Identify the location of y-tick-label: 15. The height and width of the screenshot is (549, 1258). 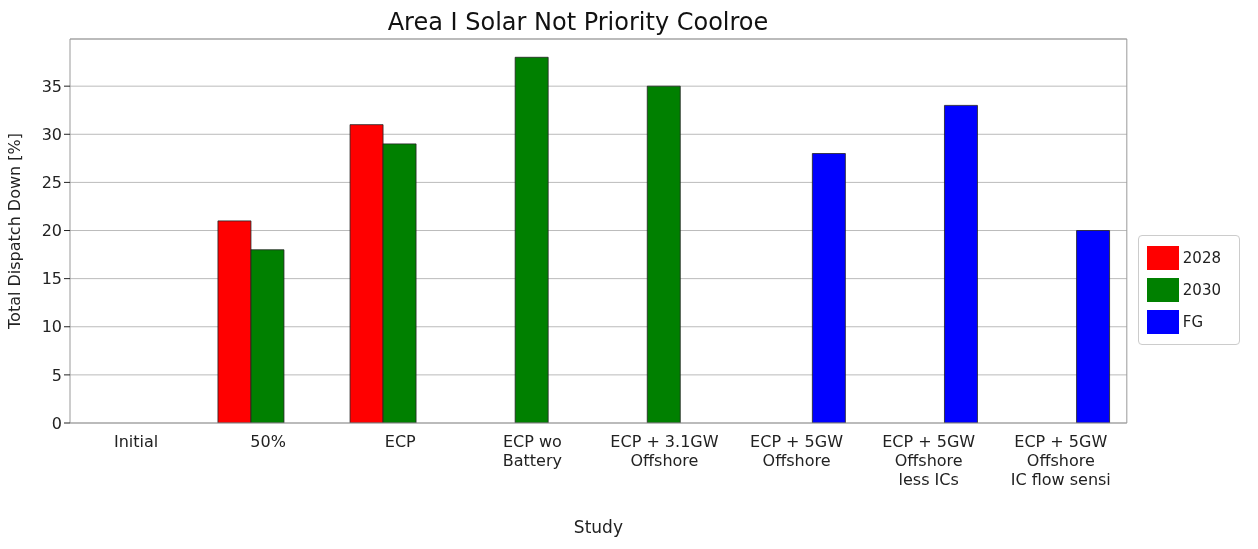
(51, 279).